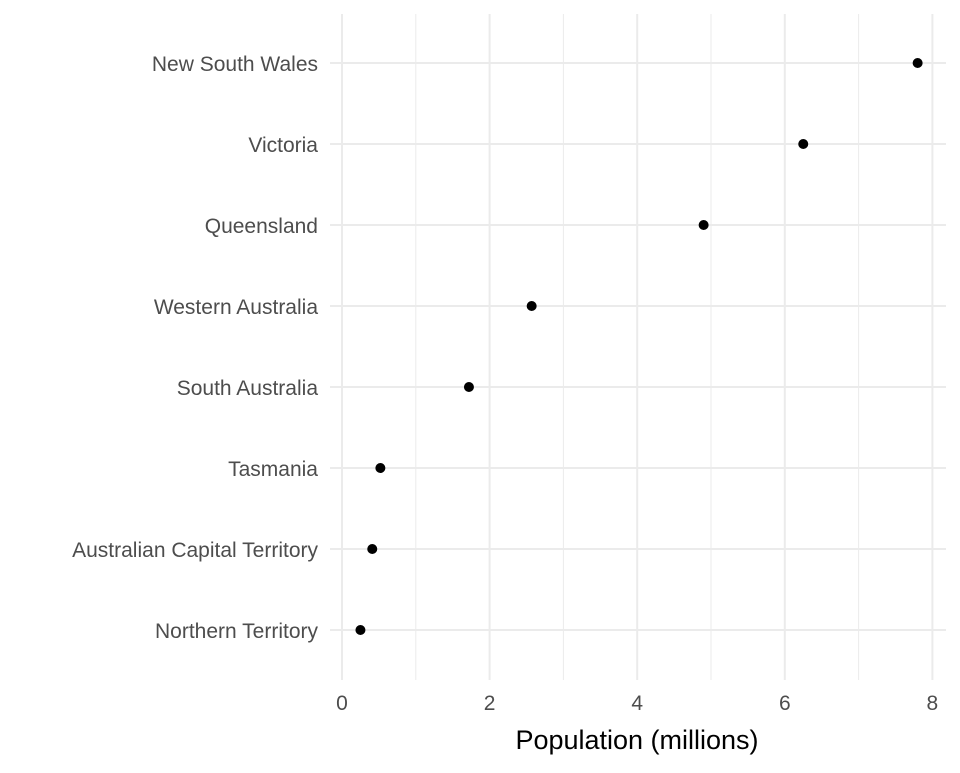 This screenshot has height=773, width=960. Describe the element at coordinates (273, 469) in the screenshot. I see `y-tick-label: Tasmania` at that location.